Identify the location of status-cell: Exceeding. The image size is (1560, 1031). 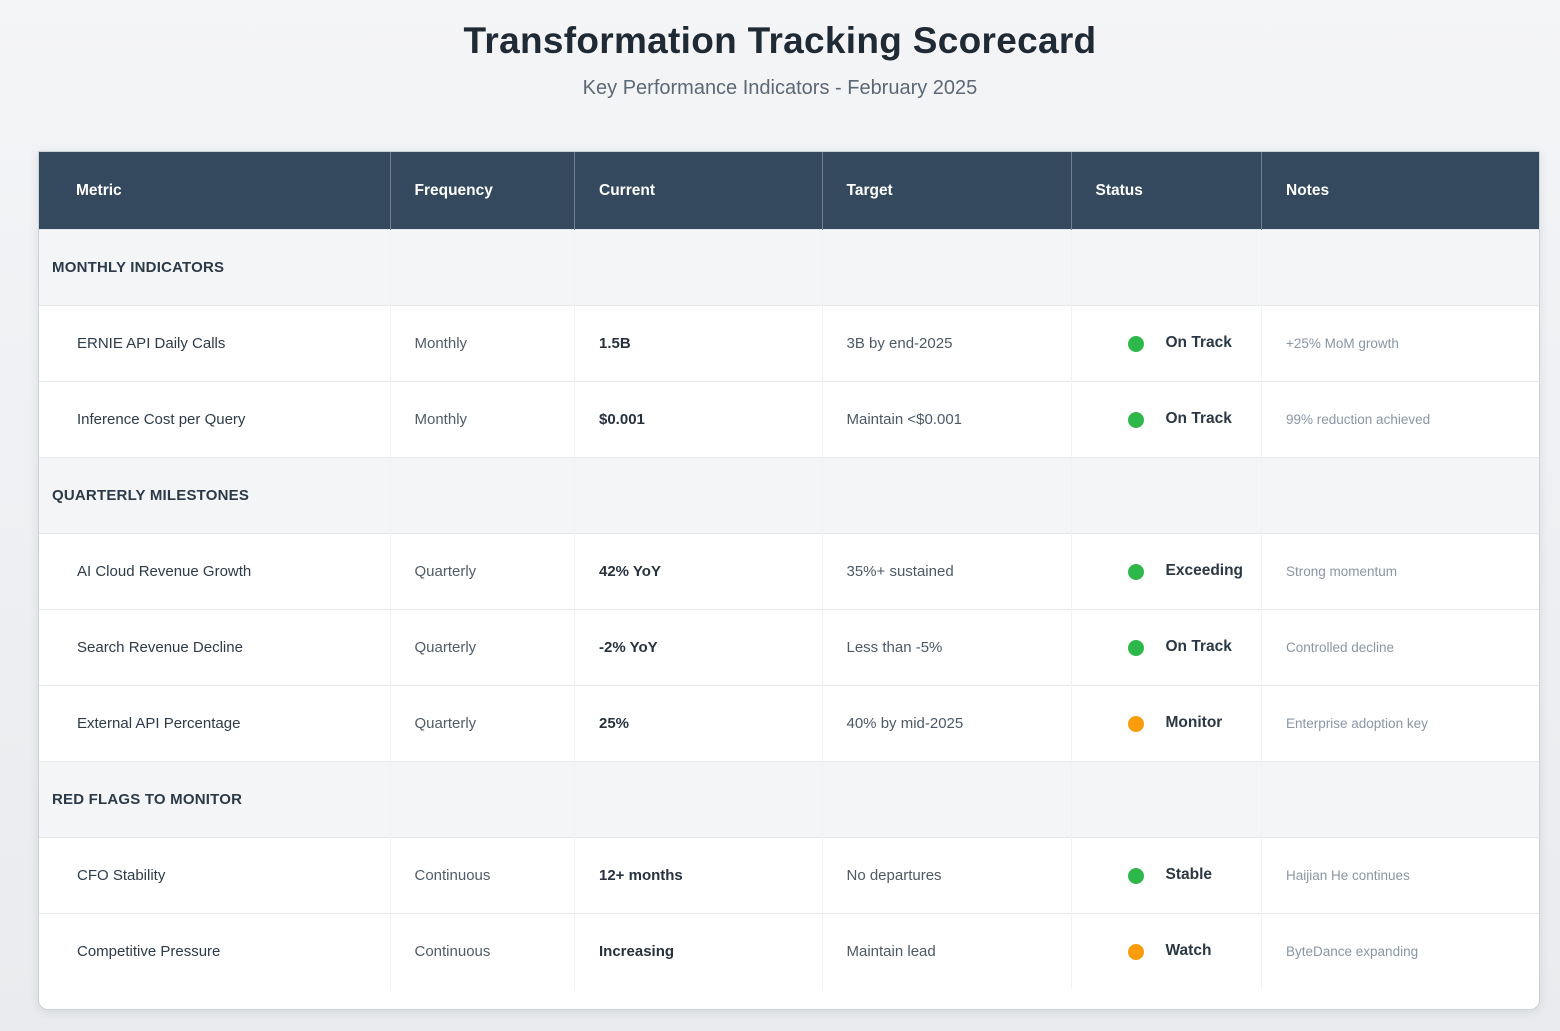
(1166, 571).